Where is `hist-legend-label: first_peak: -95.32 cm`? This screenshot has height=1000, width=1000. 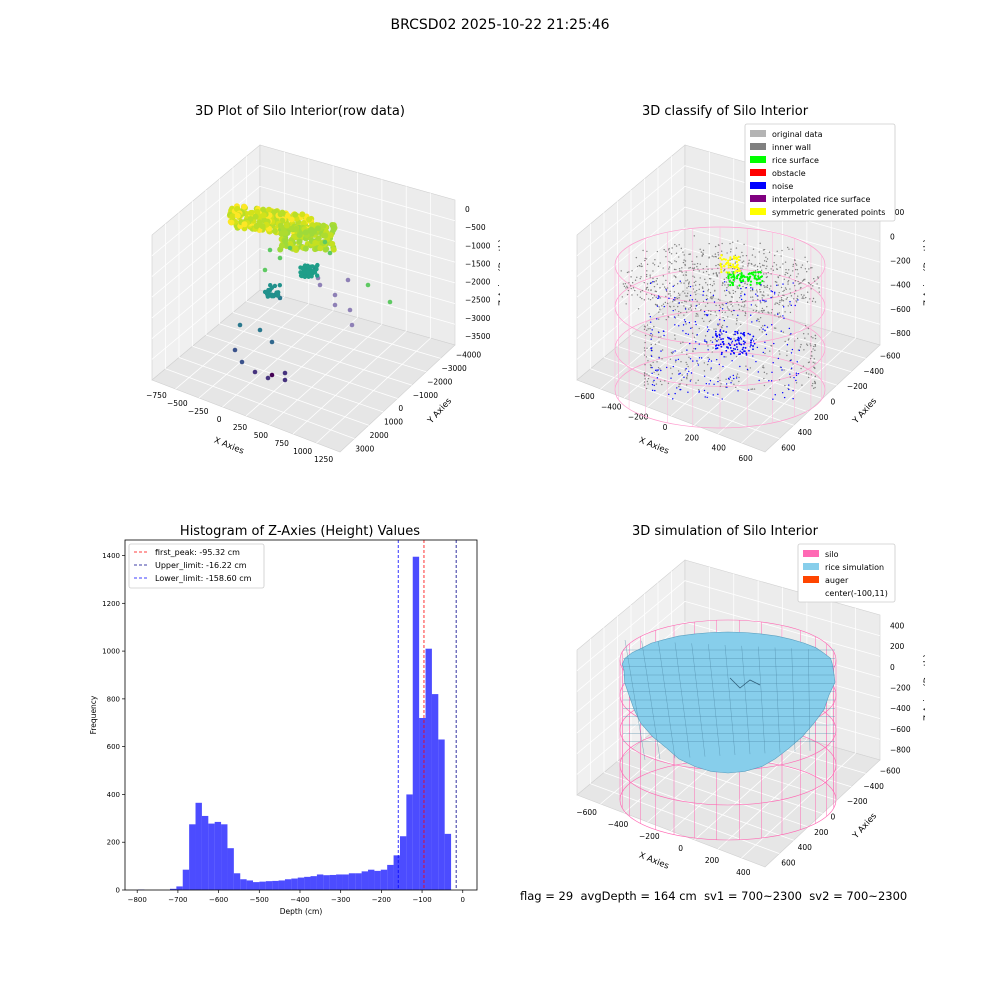
hist-legend-label: first_peak: -95.32 cm is located at coordinates (197, 552).